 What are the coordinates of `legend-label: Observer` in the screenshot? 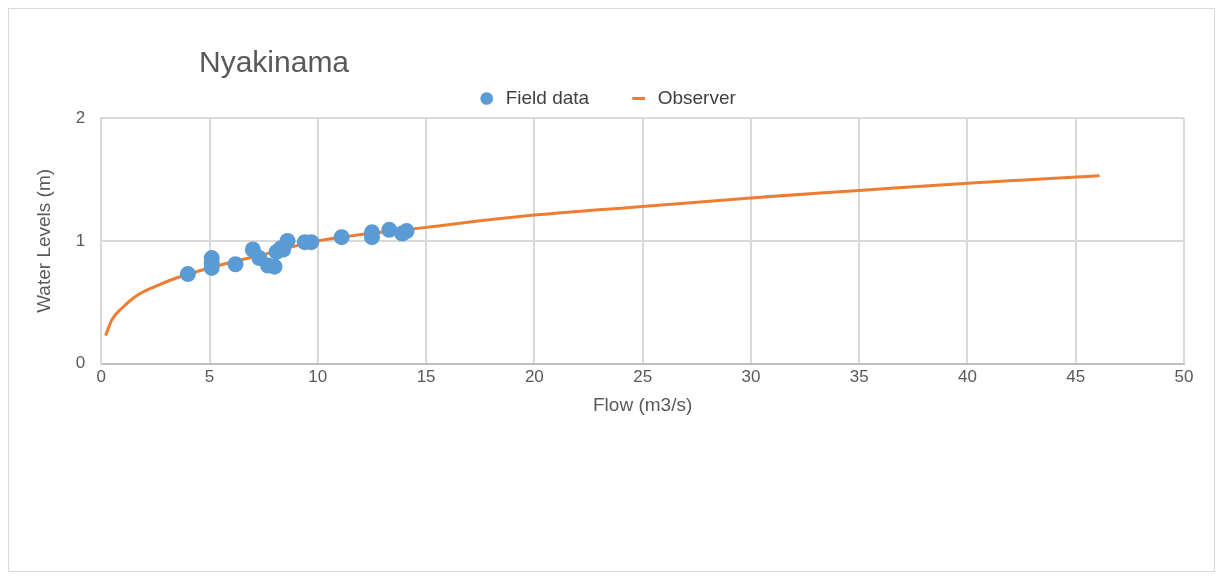 It's located at (697, 97).